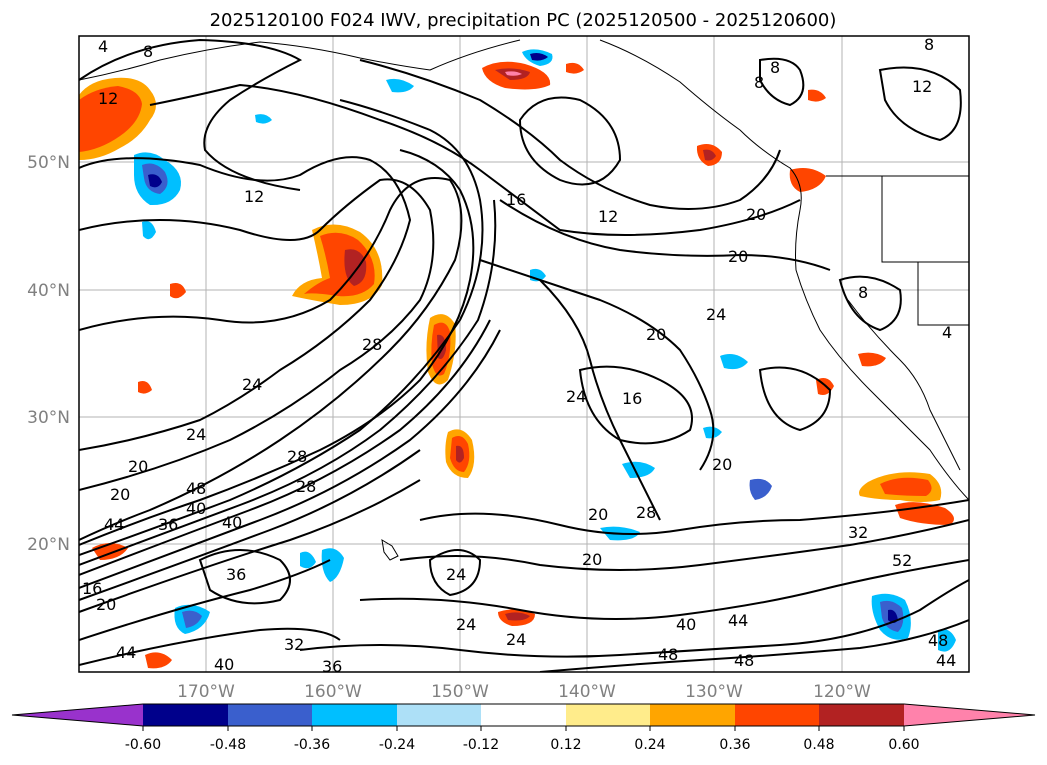 Image resolution: width=1047 pixels, height=765 pixels. Describe the element at coordinates (312, 745) in the screenshot. I see `colorbar-tick-label: -0.36` at that location.